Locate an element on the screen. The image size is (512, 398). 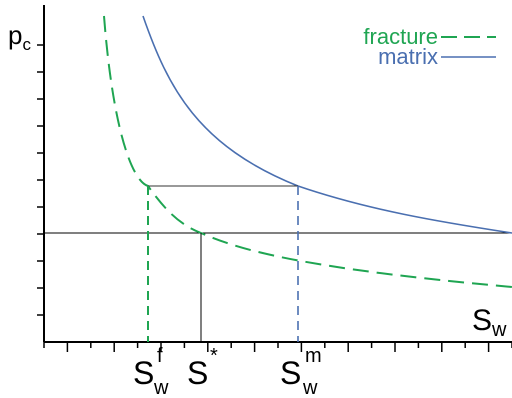
legend: fracture matrix is located at coordinates (429, 46).